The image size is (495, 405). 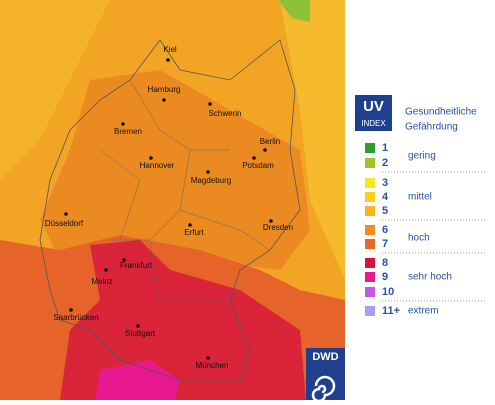 What do you see at coordinates (431, 127) in the screenshot?
I see `legend-heading: Gefährdung` at bounding box center [431, 127].